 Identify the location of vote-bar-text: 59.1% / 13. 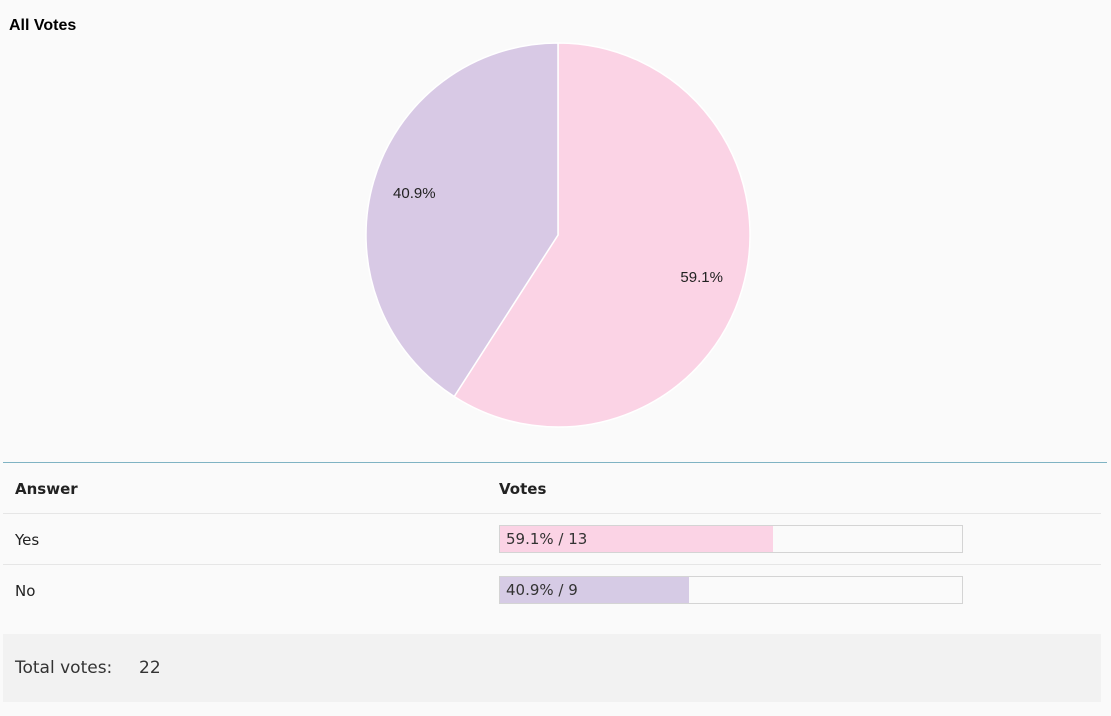
(547, 539).